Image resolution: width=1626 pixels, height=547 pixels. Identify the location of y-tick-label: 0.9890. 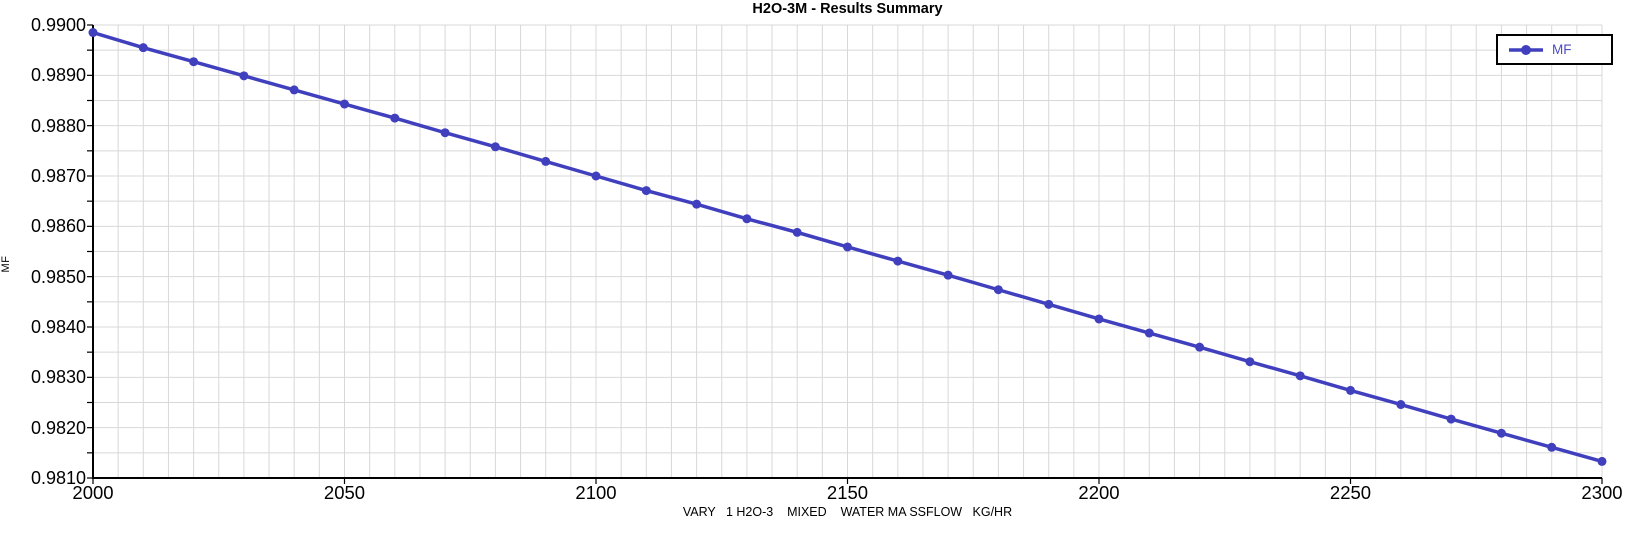
(58, 75).